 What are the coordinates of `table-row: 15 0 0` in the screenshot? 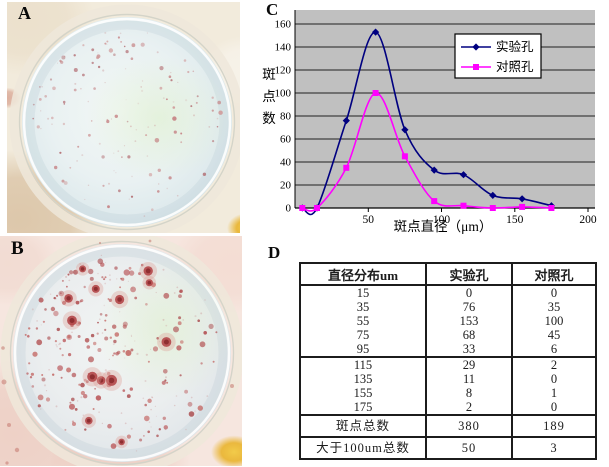 It's located at (448, 292).